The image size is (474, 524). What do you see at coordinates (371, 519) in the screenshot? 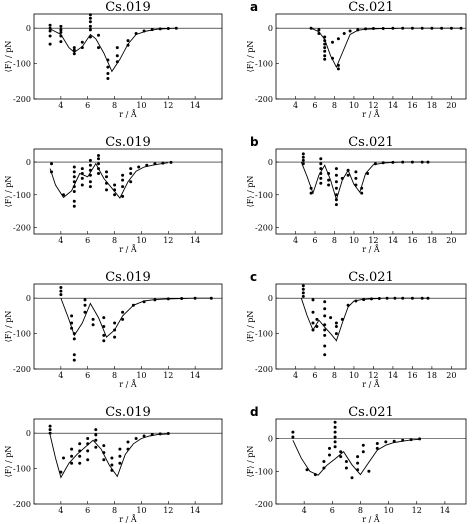
I see `x-axis-label: r / Å` at bounding box center [371, 519].